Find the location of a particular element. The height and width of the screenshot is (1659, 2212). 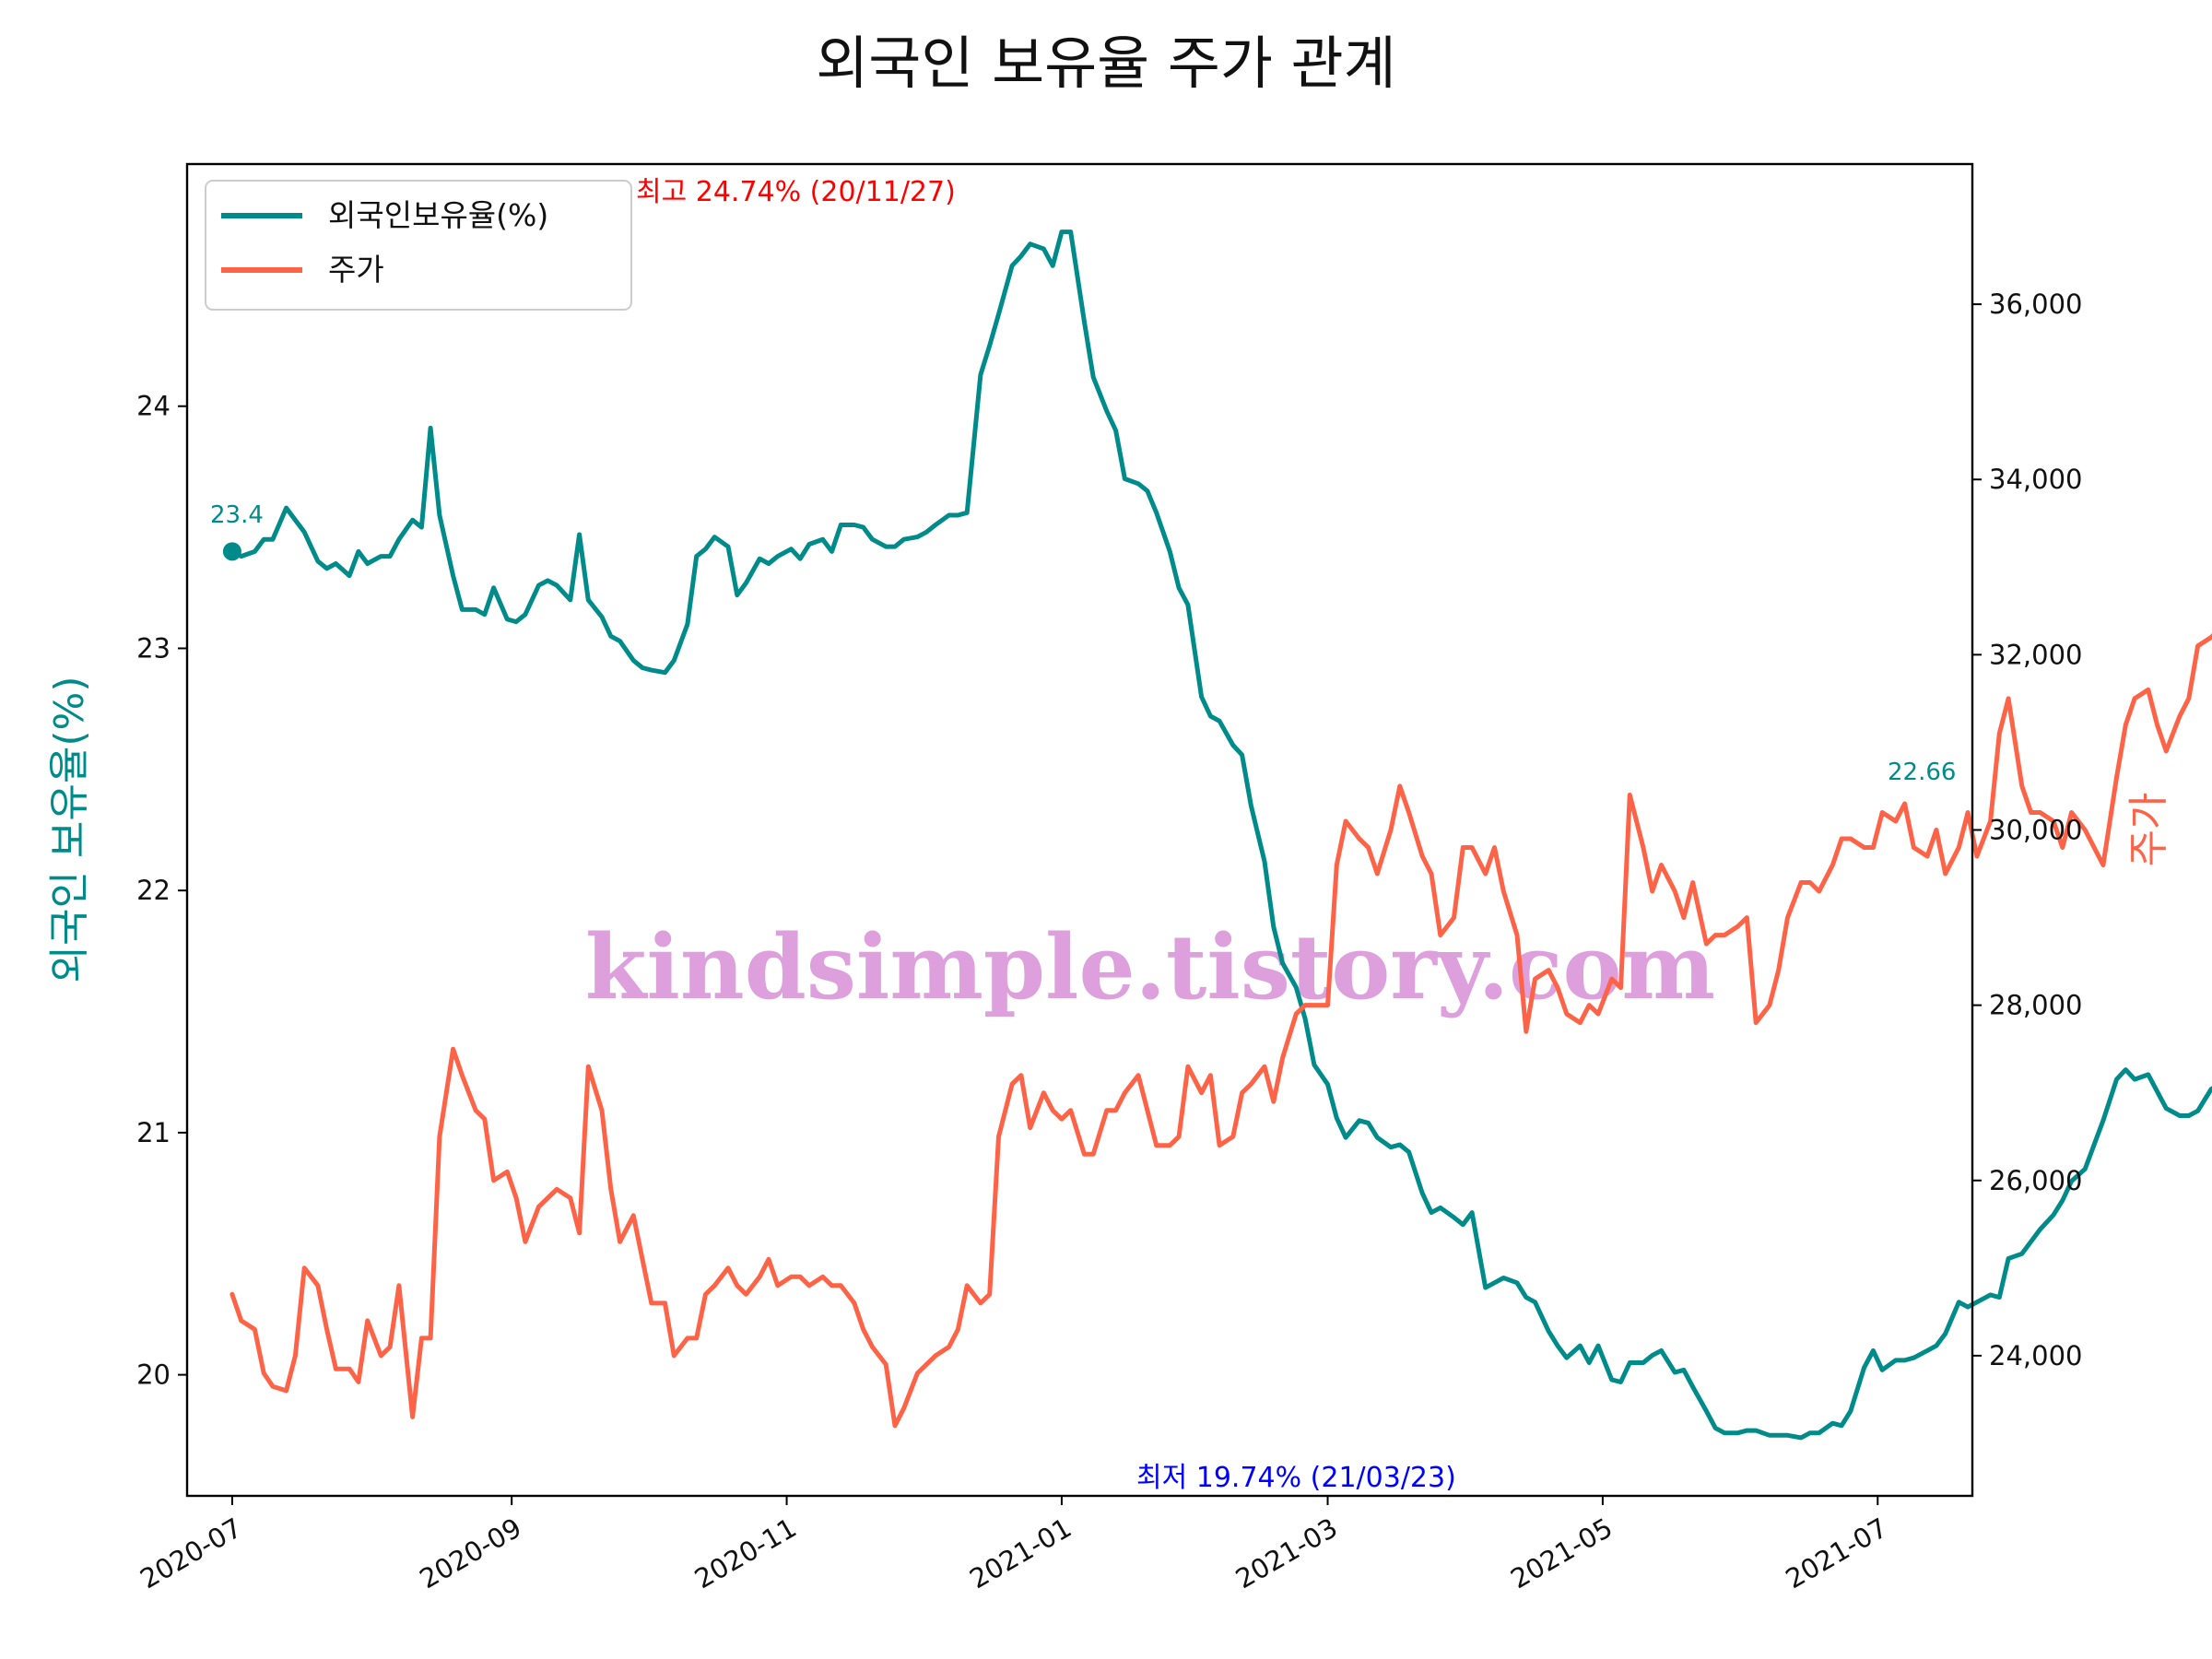

y-tick-label: 22 is located at coordinates (153, 890).